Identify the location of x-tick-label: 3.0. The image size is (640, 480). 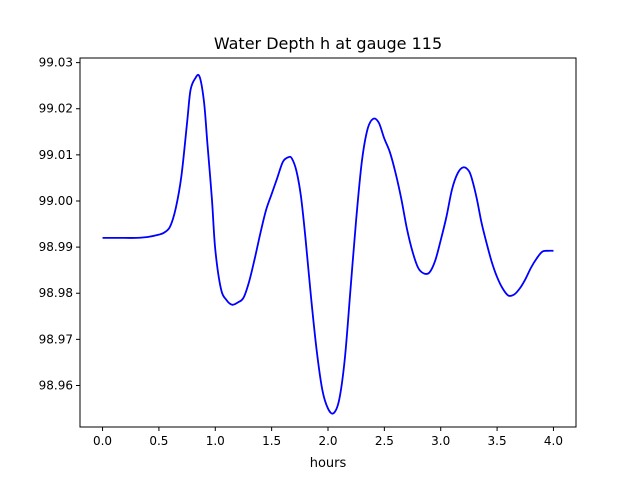
(440, 441).